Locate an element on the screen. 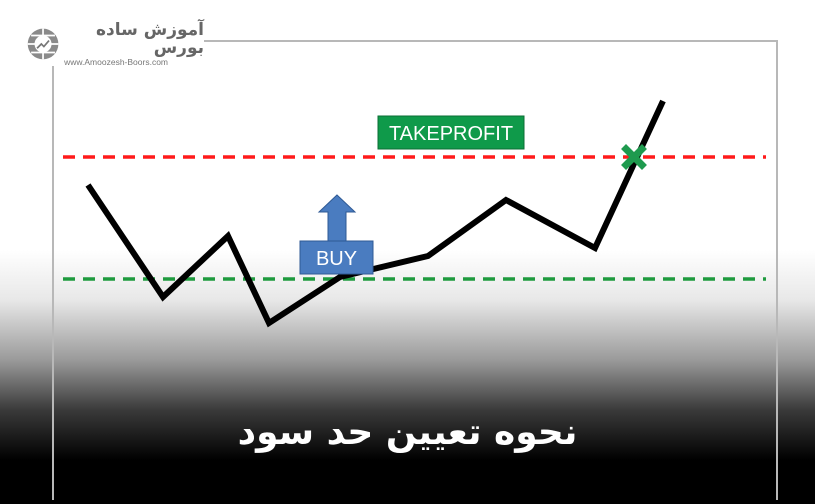 Image resolution: width=815 pixels, height=504 pixels. page-title: نحوه تعیین حد سود is located at coordinates (407, 432).